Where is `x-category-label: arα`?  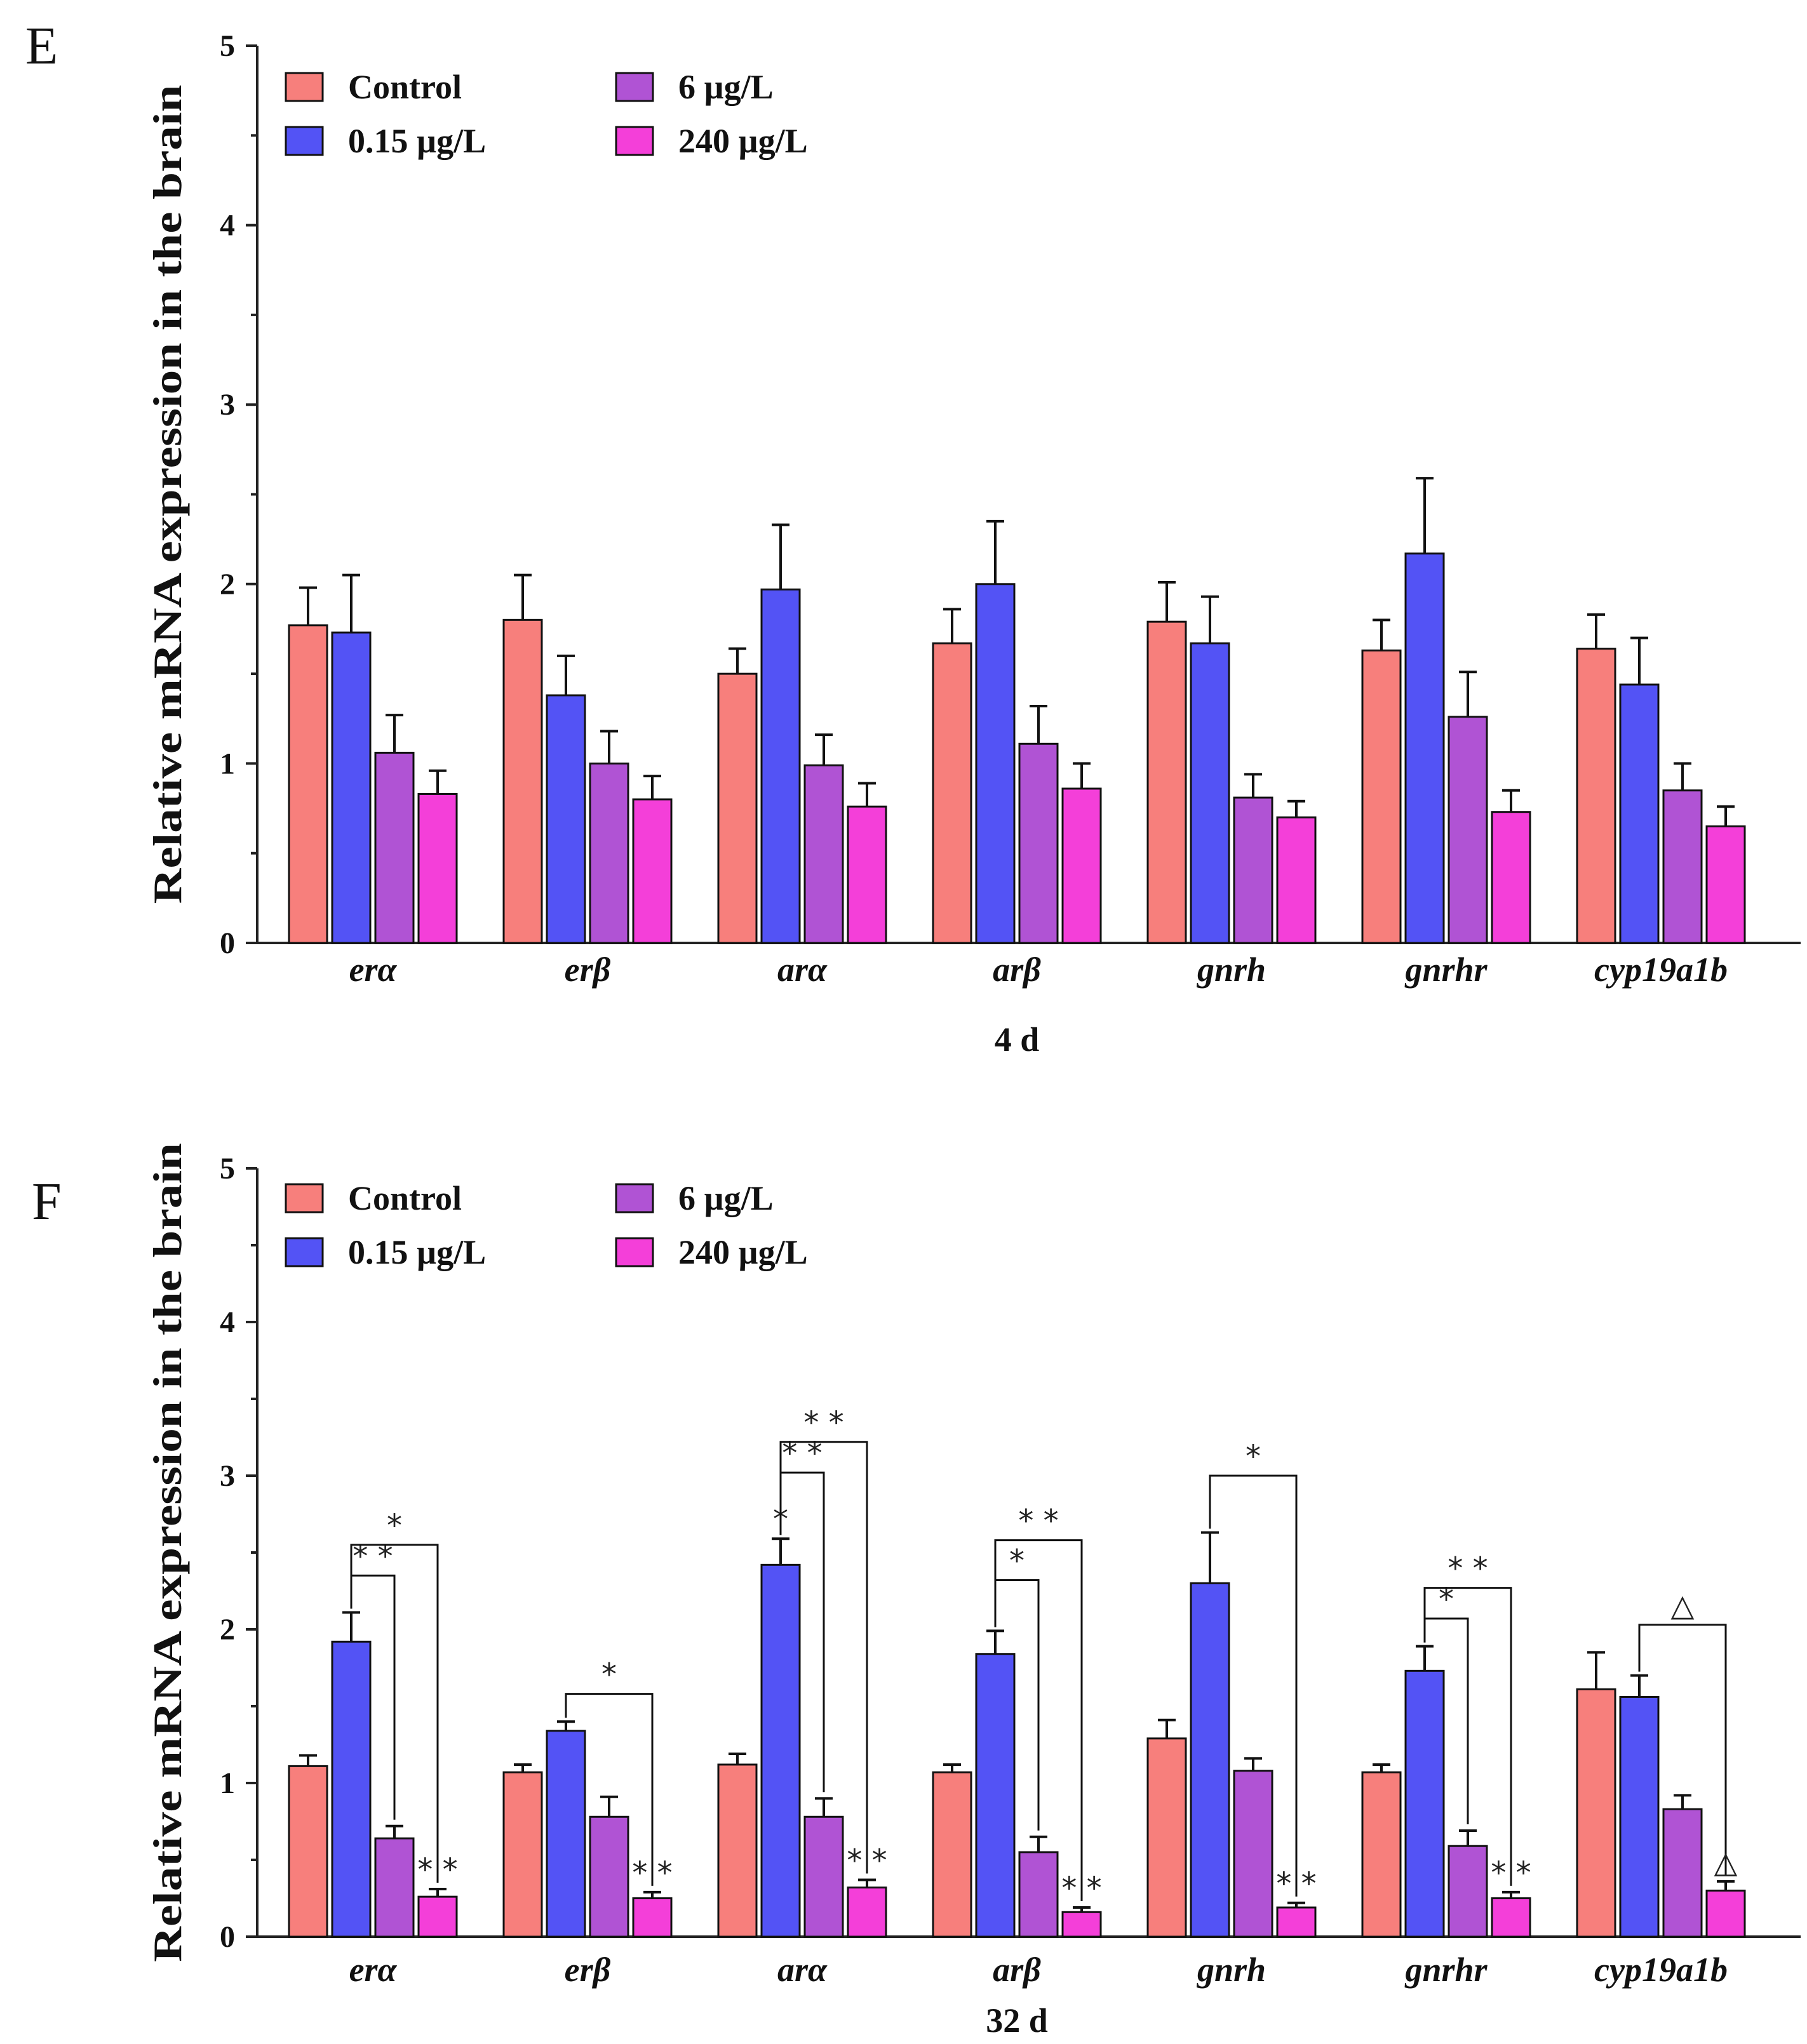 x-category-label: arα is located at coordinates (802, 970).